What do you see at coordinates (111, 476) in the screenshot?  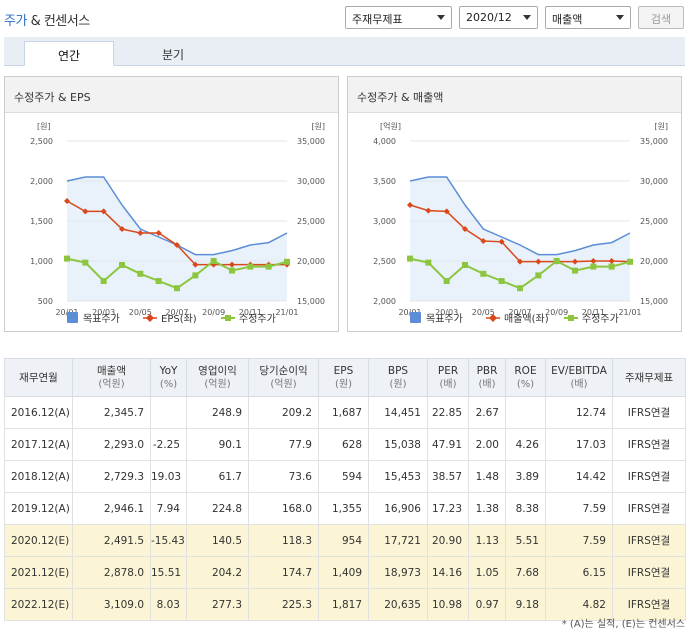 I see `table-cell: 2,729.3` at bounding box center [111, 476].